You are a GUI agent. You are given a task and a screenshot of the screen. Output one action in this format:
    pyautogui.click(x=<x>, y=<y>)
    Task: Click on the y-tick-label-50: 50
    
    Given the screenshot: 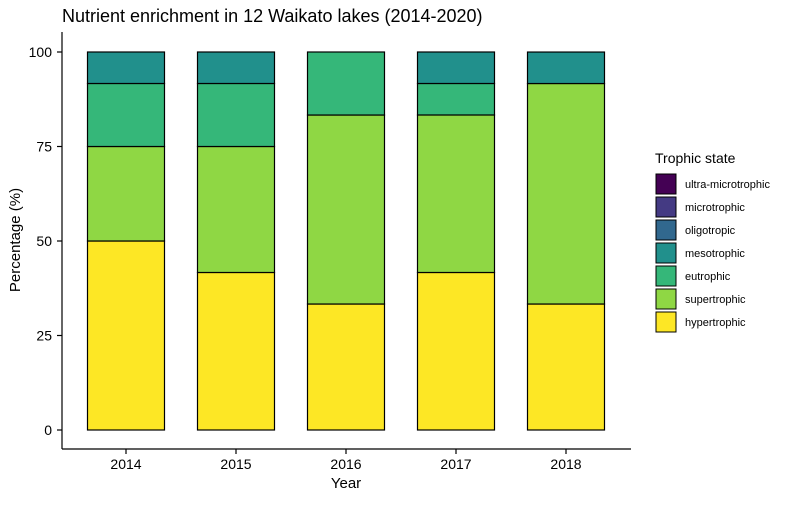 What is the action you would take?
    pyautogui.click(x=44, y=241)
    